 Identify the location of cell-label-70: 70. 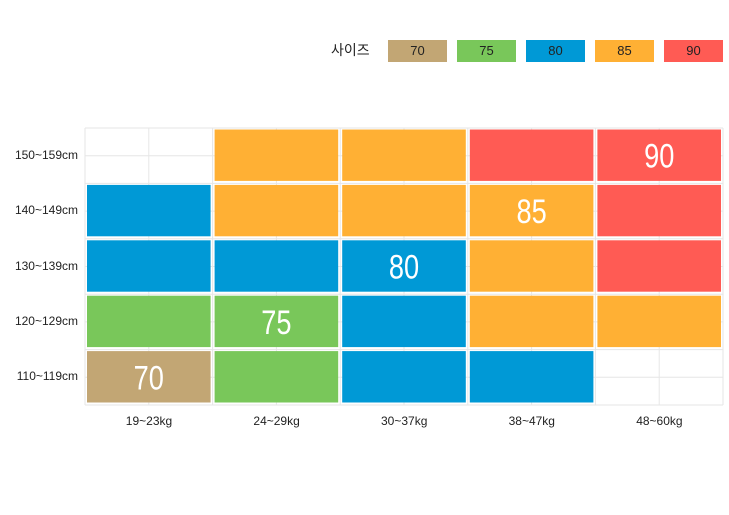
(149, 377).